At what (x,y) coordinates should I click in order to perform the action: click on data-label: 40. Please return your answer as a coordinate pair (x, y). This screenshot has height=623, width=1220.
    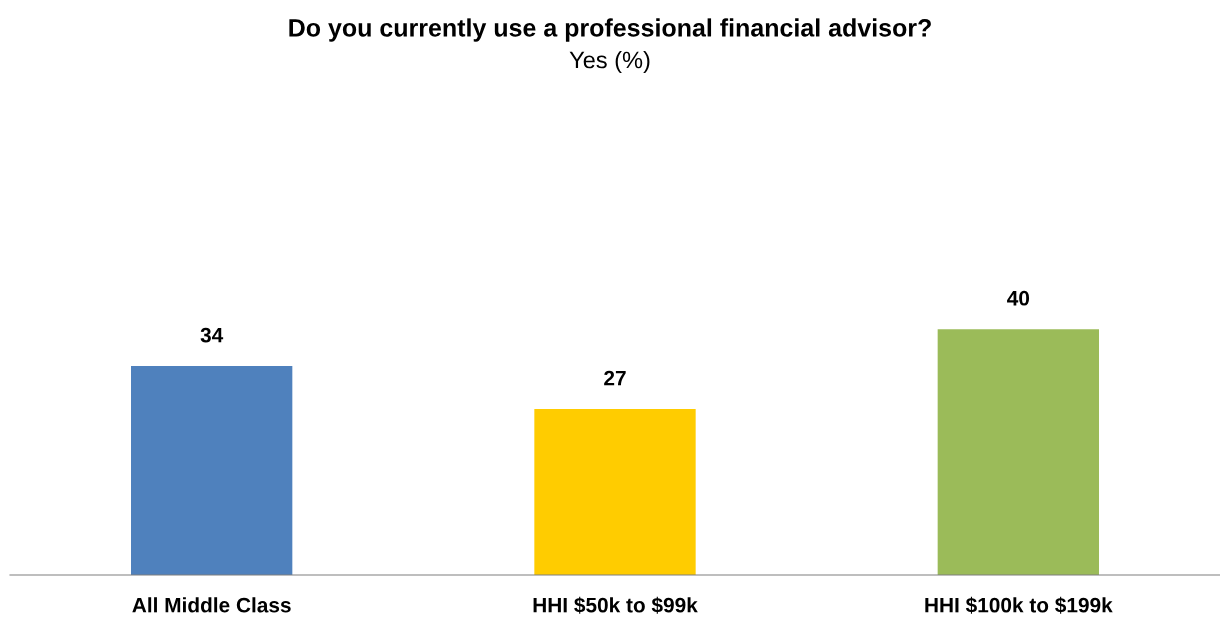
    Looking at the image, I should click on (1018, 298).